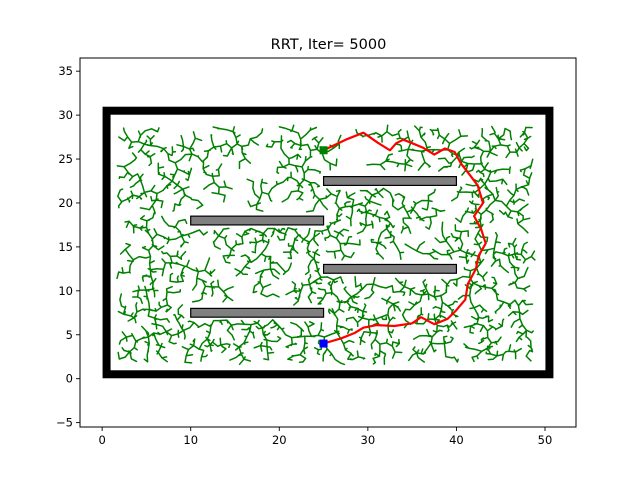  I want to click on solution-path, so click(404, 238).